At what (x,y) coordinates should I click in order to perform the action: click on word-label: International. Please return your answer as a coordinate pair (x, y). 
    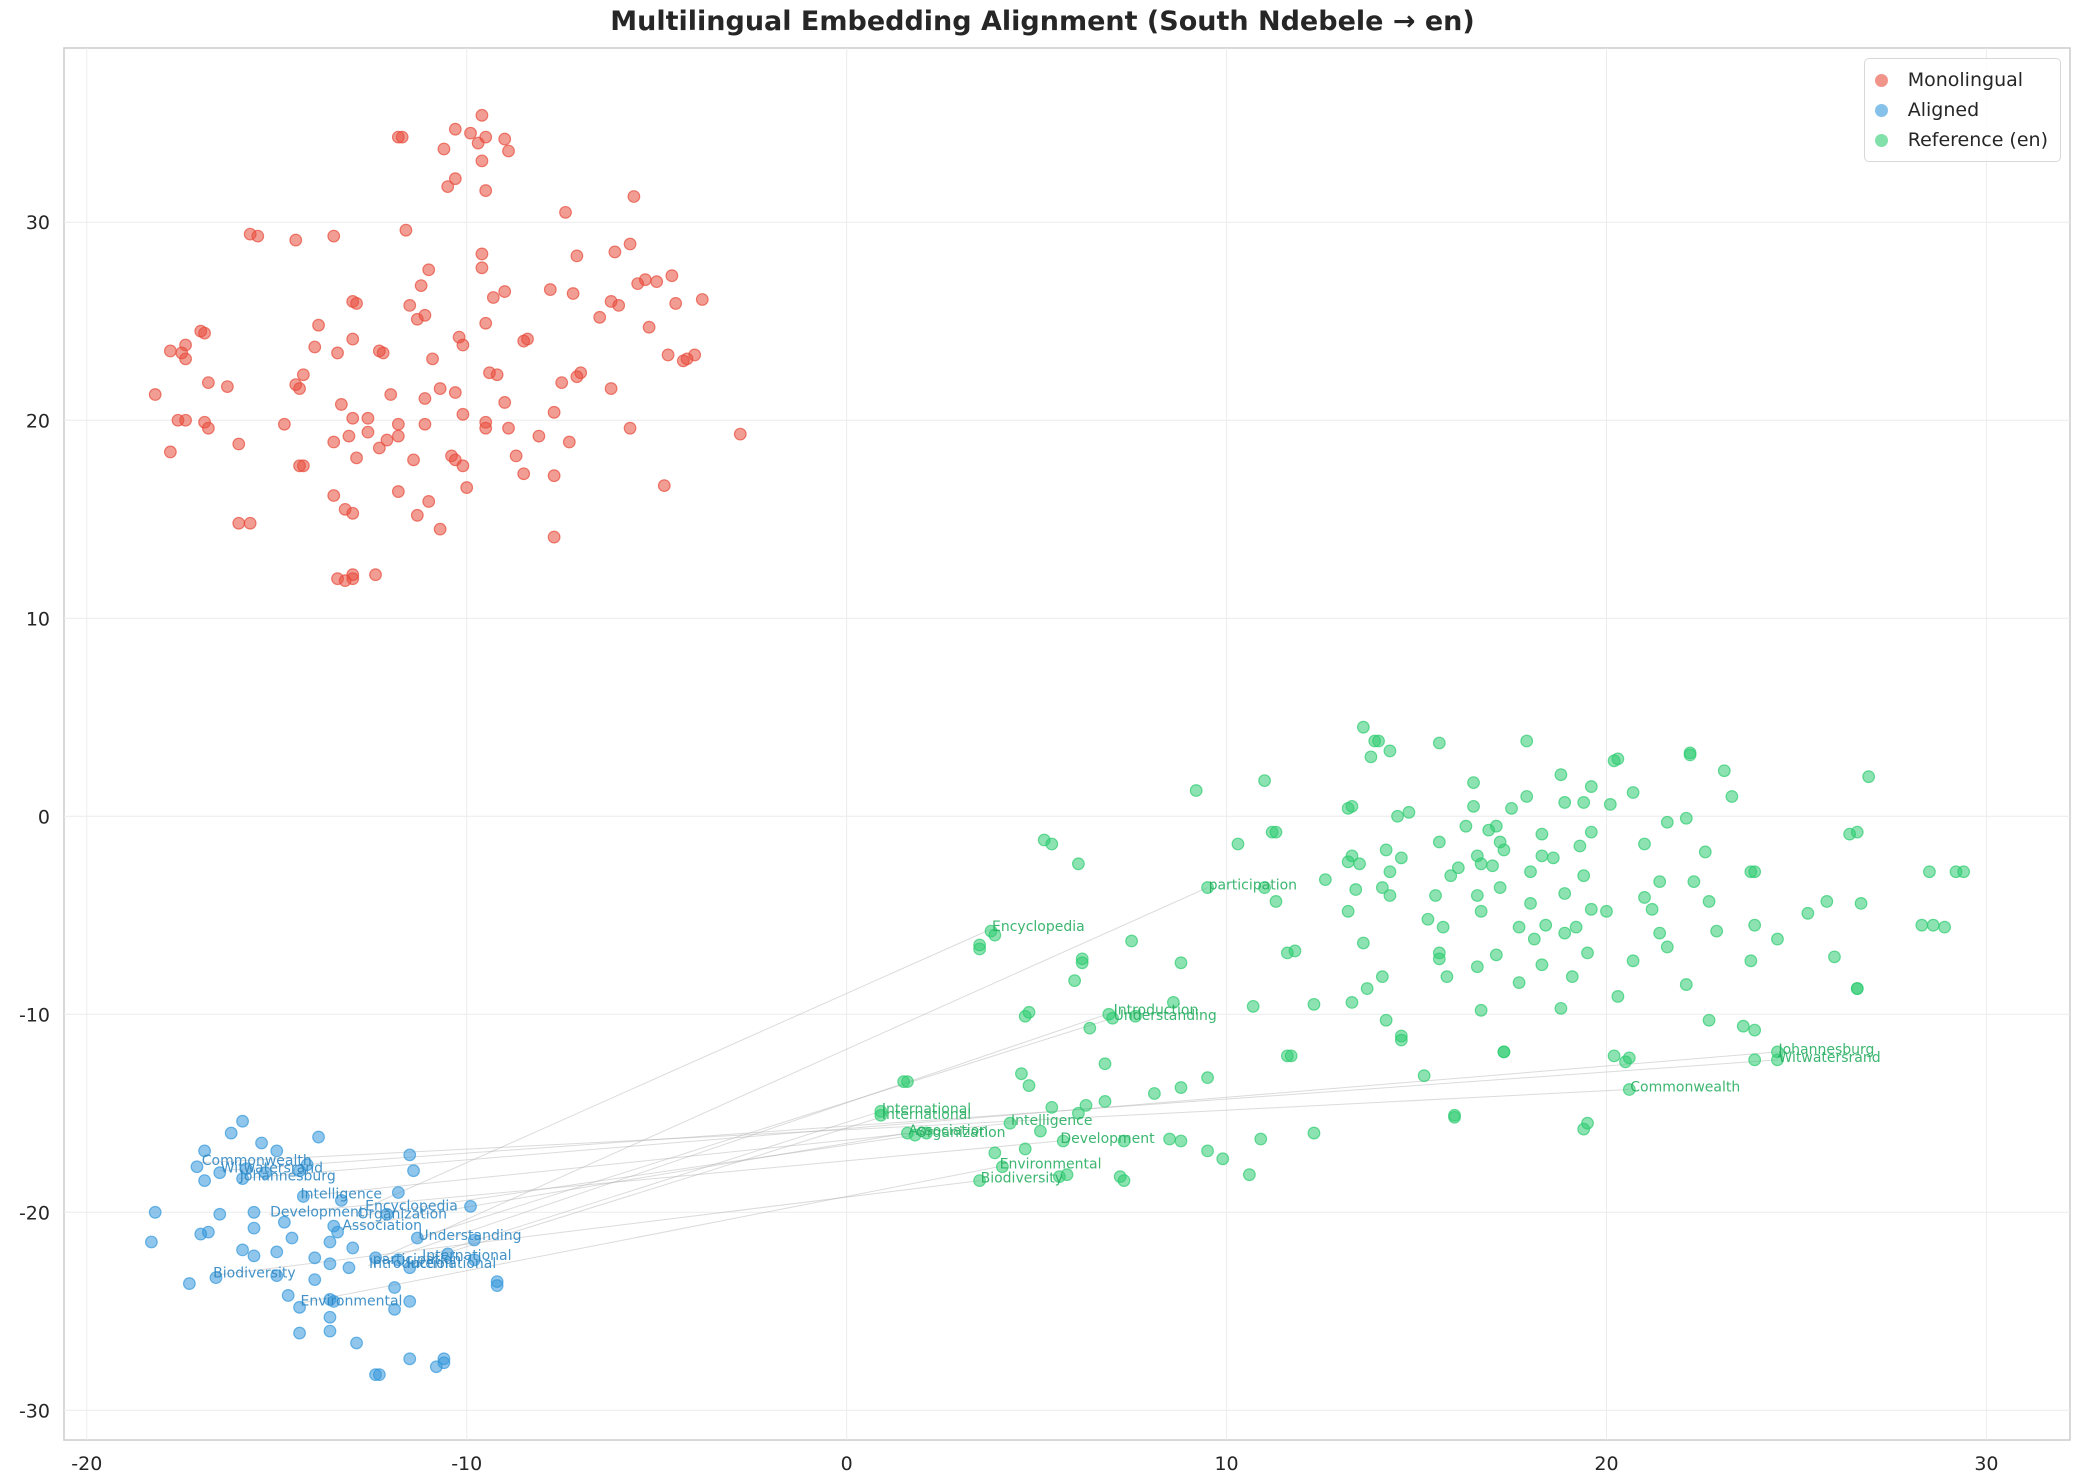
    Looking at the image, I should click on (926, 1109).